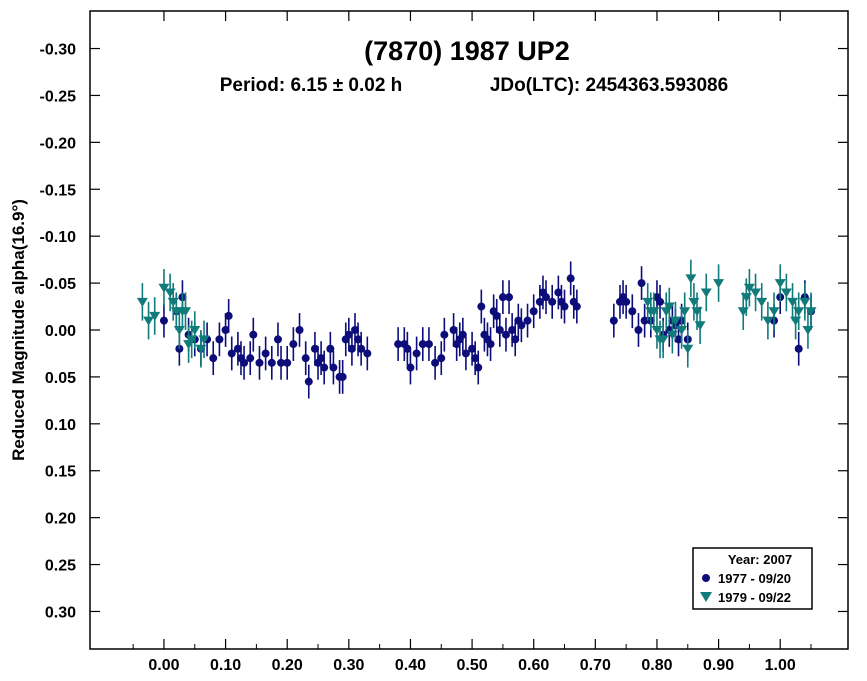 This screenshot has width=867, height=681. Describe the element at coordinates (467, 51) in the screenshot. I see `chart-title: (7870) 1987 UP2` at that location.